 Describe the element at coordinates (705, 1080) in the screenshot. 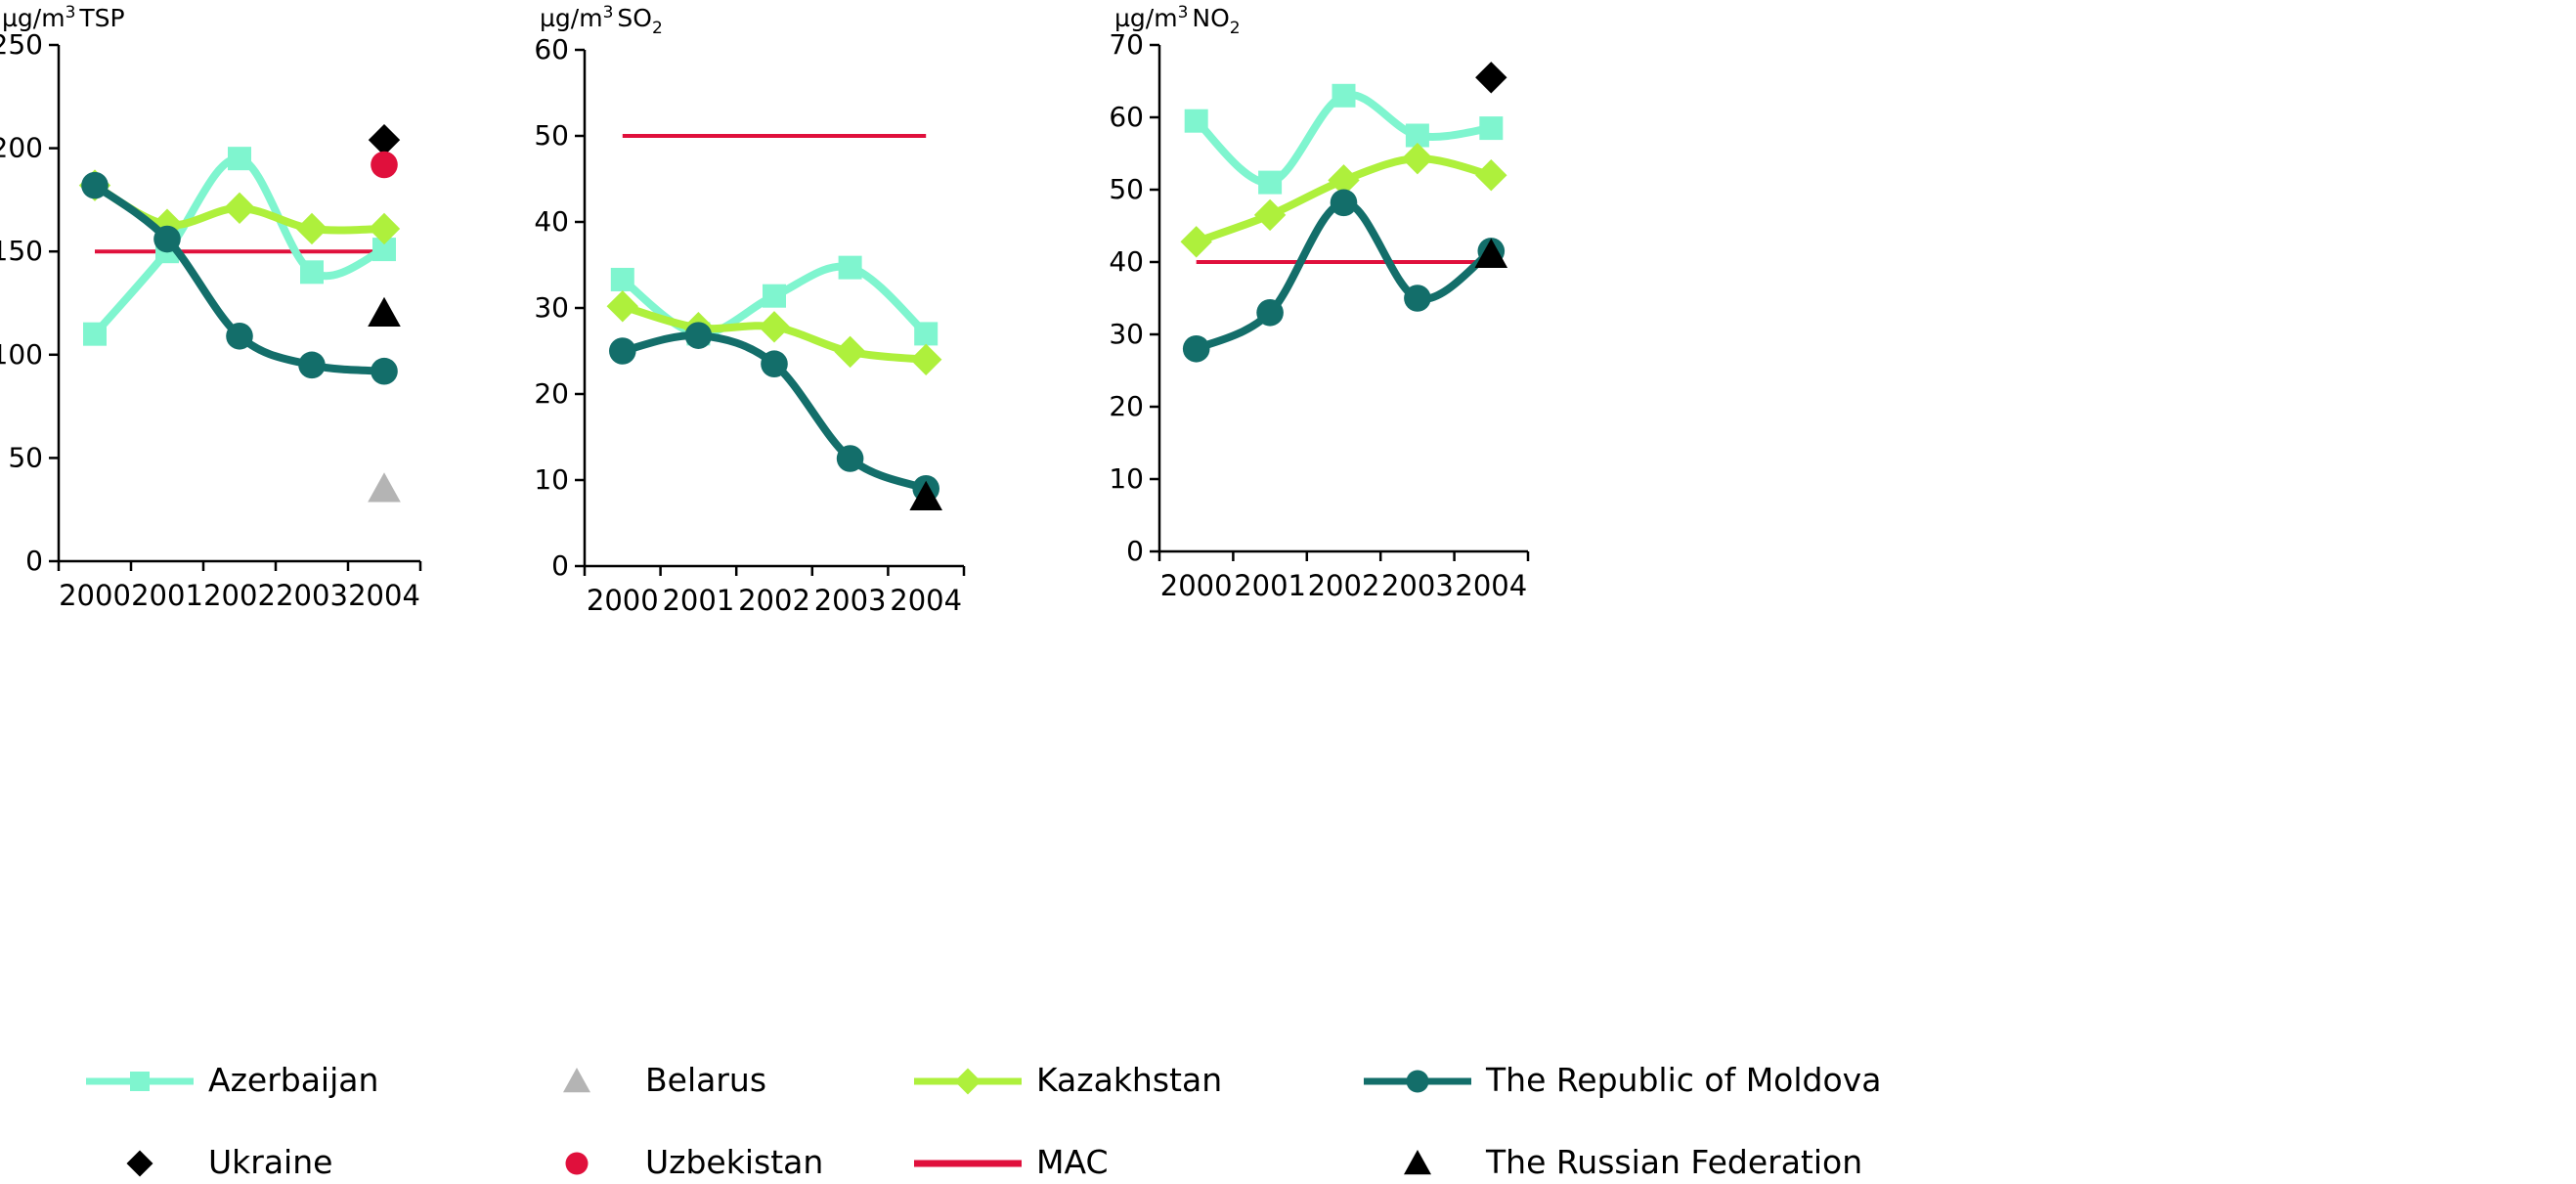

I see `legend-label-belarus: Belarus` at that location.